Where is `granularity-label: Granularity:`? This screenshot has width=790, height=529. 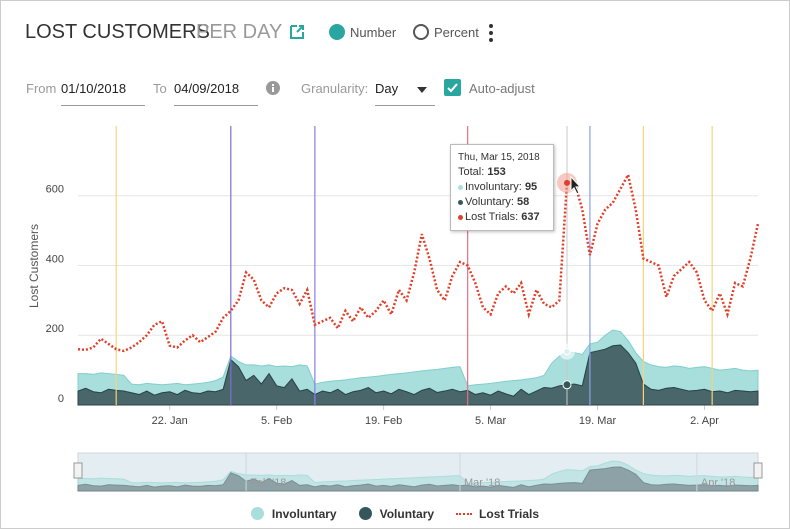
granularity-label: Granularity: is located at coordinates (335, 88).